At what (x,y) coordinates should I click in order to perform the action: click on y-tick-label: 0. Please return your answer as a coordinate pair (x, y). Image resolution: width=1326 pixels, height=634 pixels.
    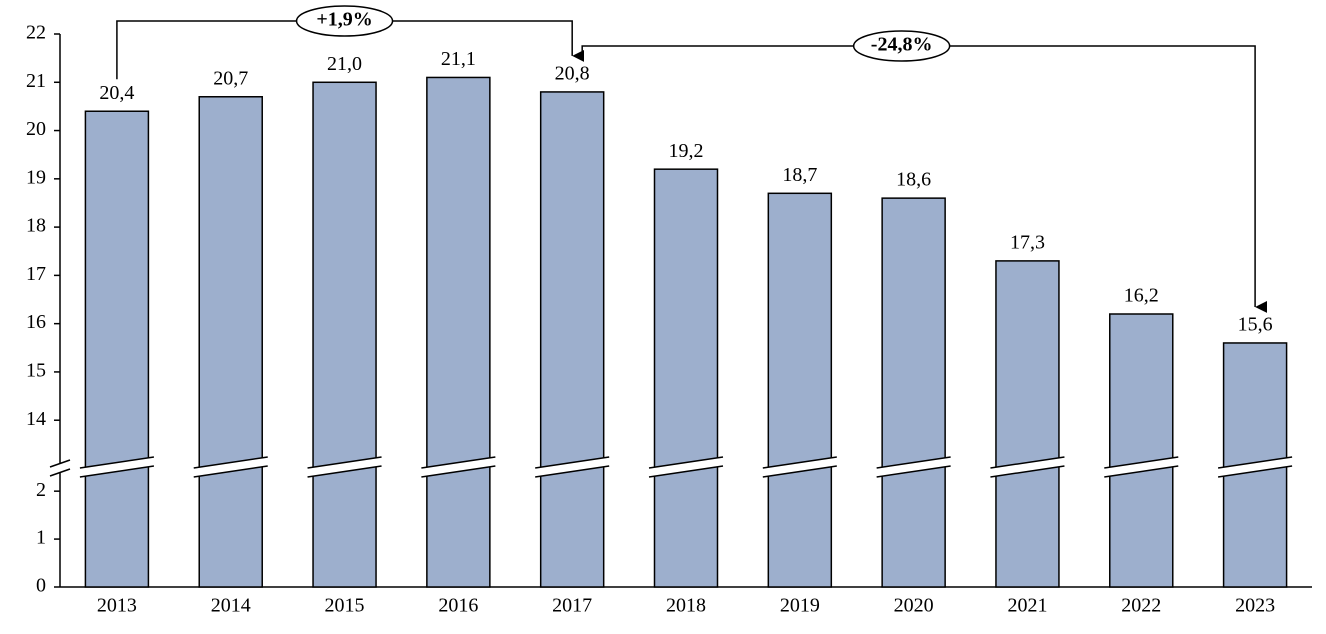
    Looking at the image, I should click on (41, 586).